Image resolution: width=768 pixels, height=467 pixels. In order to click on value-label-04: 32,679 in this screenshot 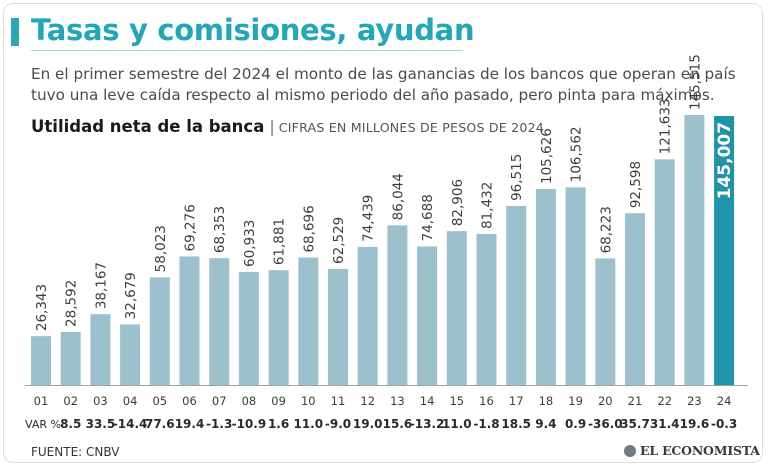, I will do `click(131, 295)`.